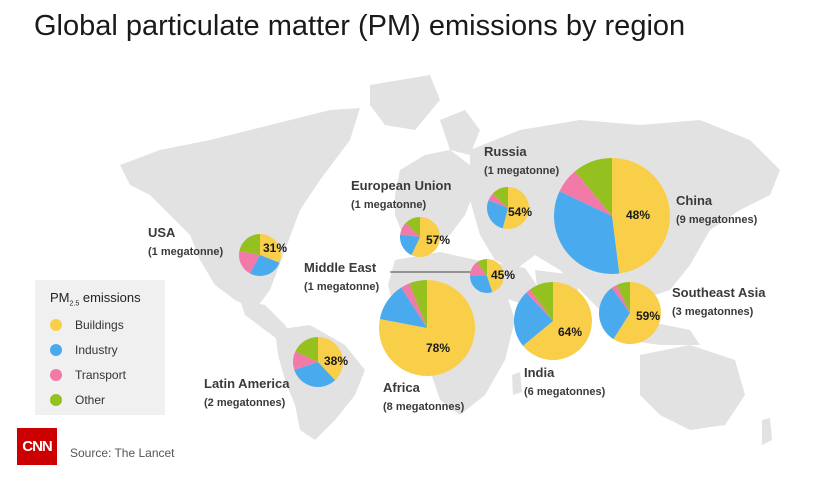  Describe the element at coordinates (74, 304) in the screenshot. I see `legend-title-subscript: 2.5` at that location.